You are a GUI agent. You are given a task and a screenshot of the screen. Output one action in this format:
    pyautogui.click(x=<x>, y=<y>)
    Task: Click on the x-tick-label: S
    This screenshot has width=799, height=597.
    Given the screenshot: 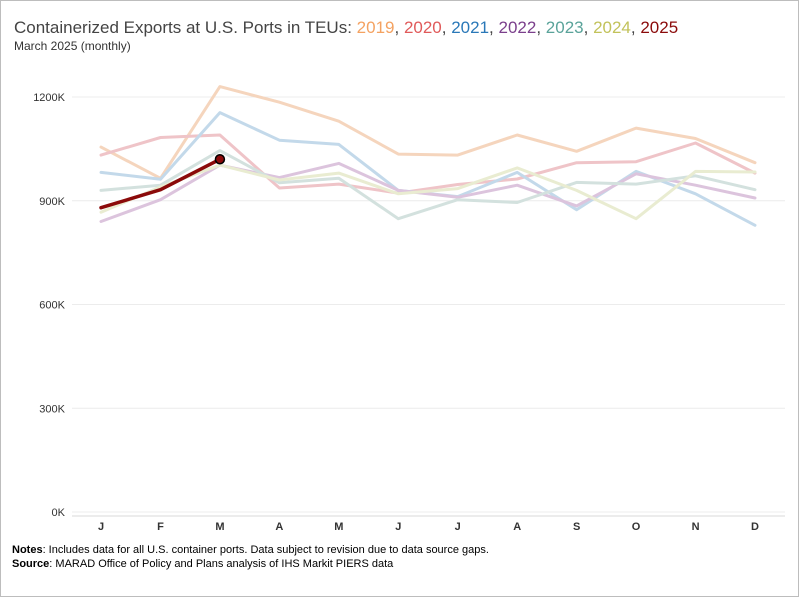 What is the action you would take?
    pyautogui.click(x=576, y=527)
    